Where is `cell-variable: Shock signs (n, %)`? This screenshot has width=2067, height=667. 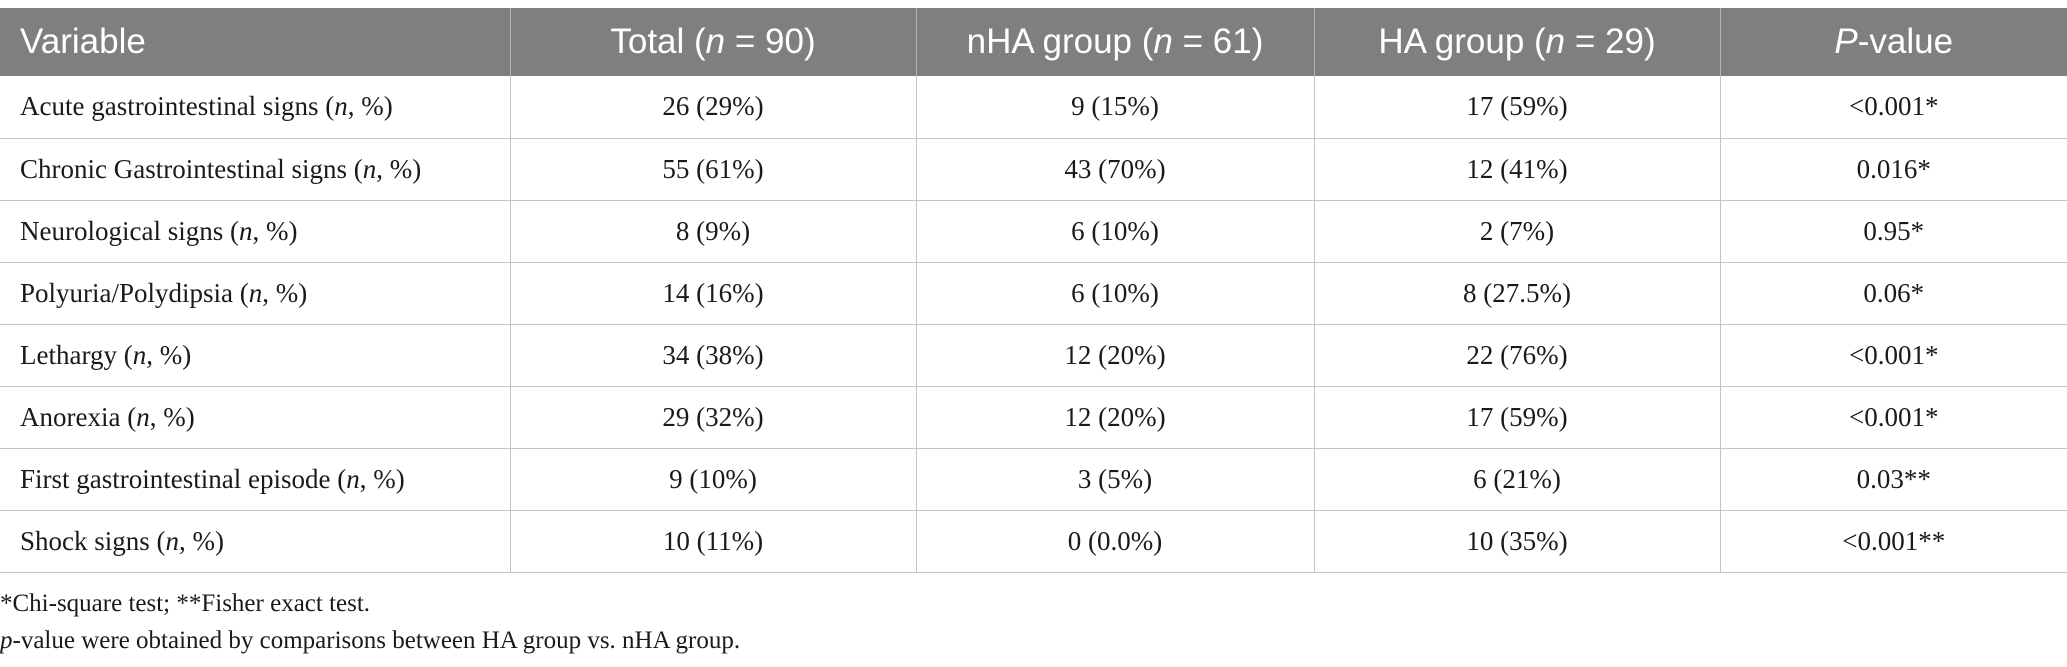 cell-variable: Shock signs (n, %) is located at coordinates (255, 541).